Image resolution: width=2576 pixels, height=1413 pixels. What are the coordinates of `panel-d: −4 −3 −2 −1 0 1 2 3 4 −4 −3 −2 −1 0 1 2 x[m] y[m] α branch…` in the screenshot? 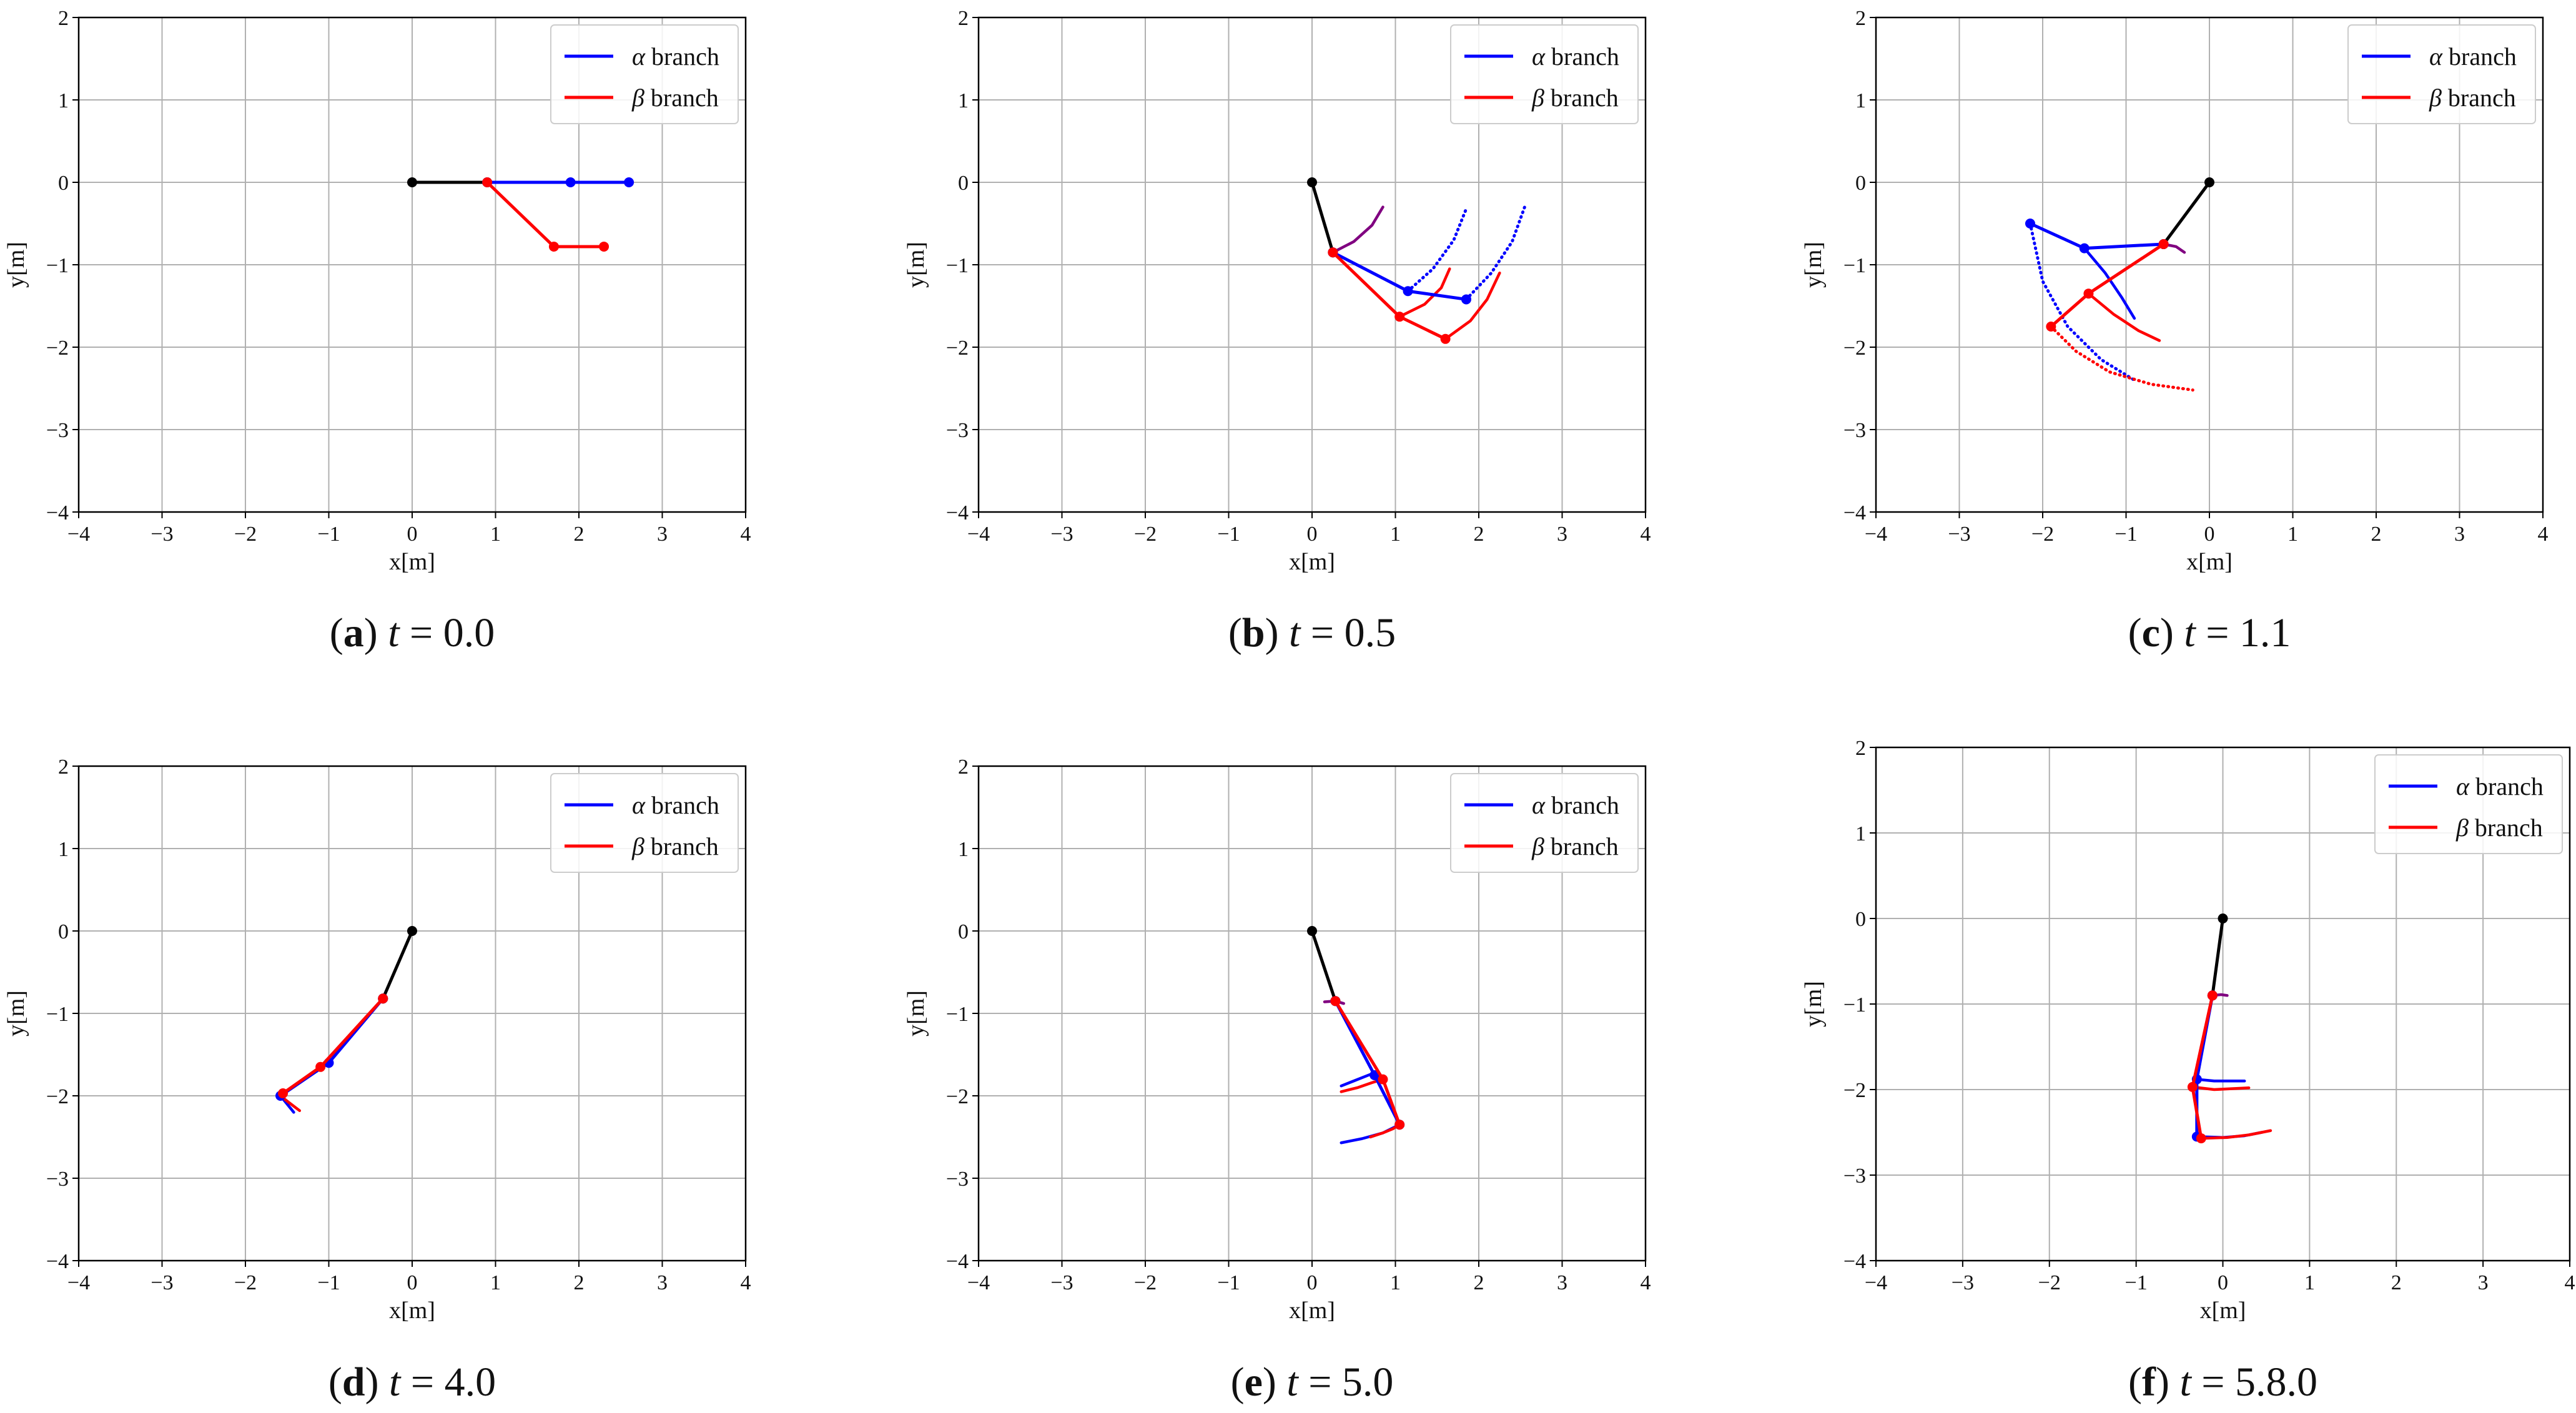 It's located at (377, 1080).